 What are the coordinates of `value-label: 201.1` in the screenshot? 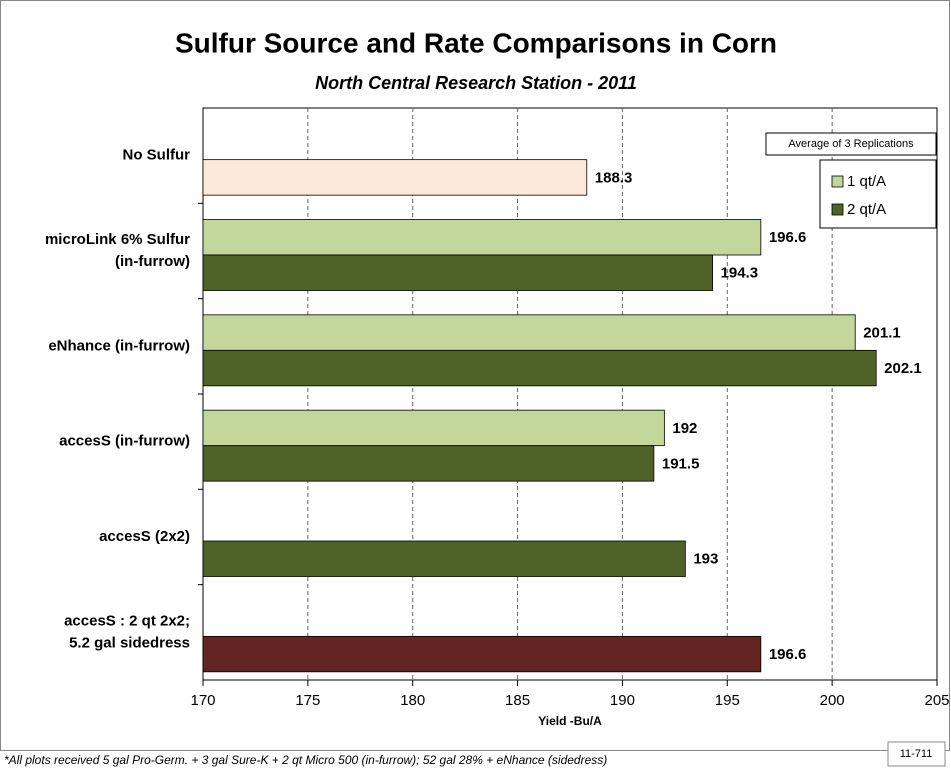 It's located at (882, 333).